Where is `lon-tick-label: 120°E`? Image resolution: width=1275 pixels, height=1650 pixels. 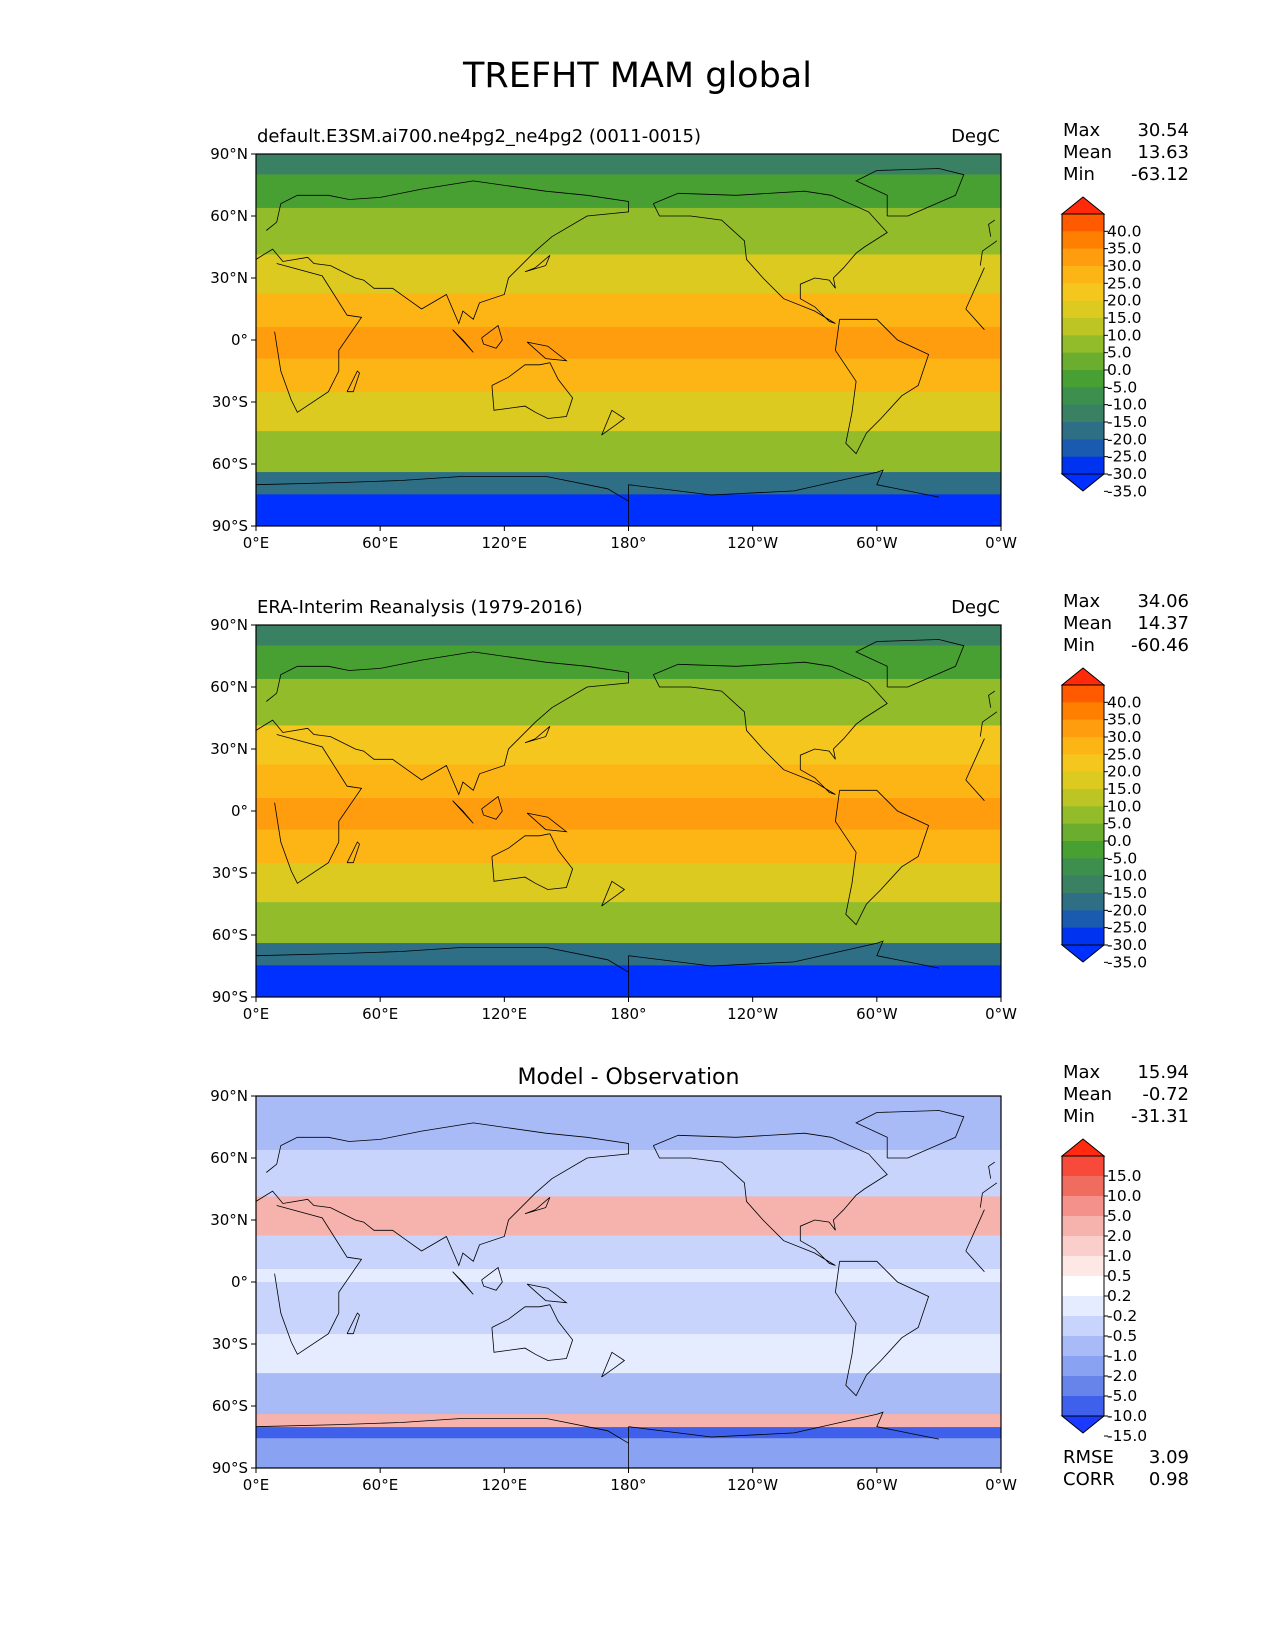
lon-tick-label: 120°E is located at coordinates (505, 1014).